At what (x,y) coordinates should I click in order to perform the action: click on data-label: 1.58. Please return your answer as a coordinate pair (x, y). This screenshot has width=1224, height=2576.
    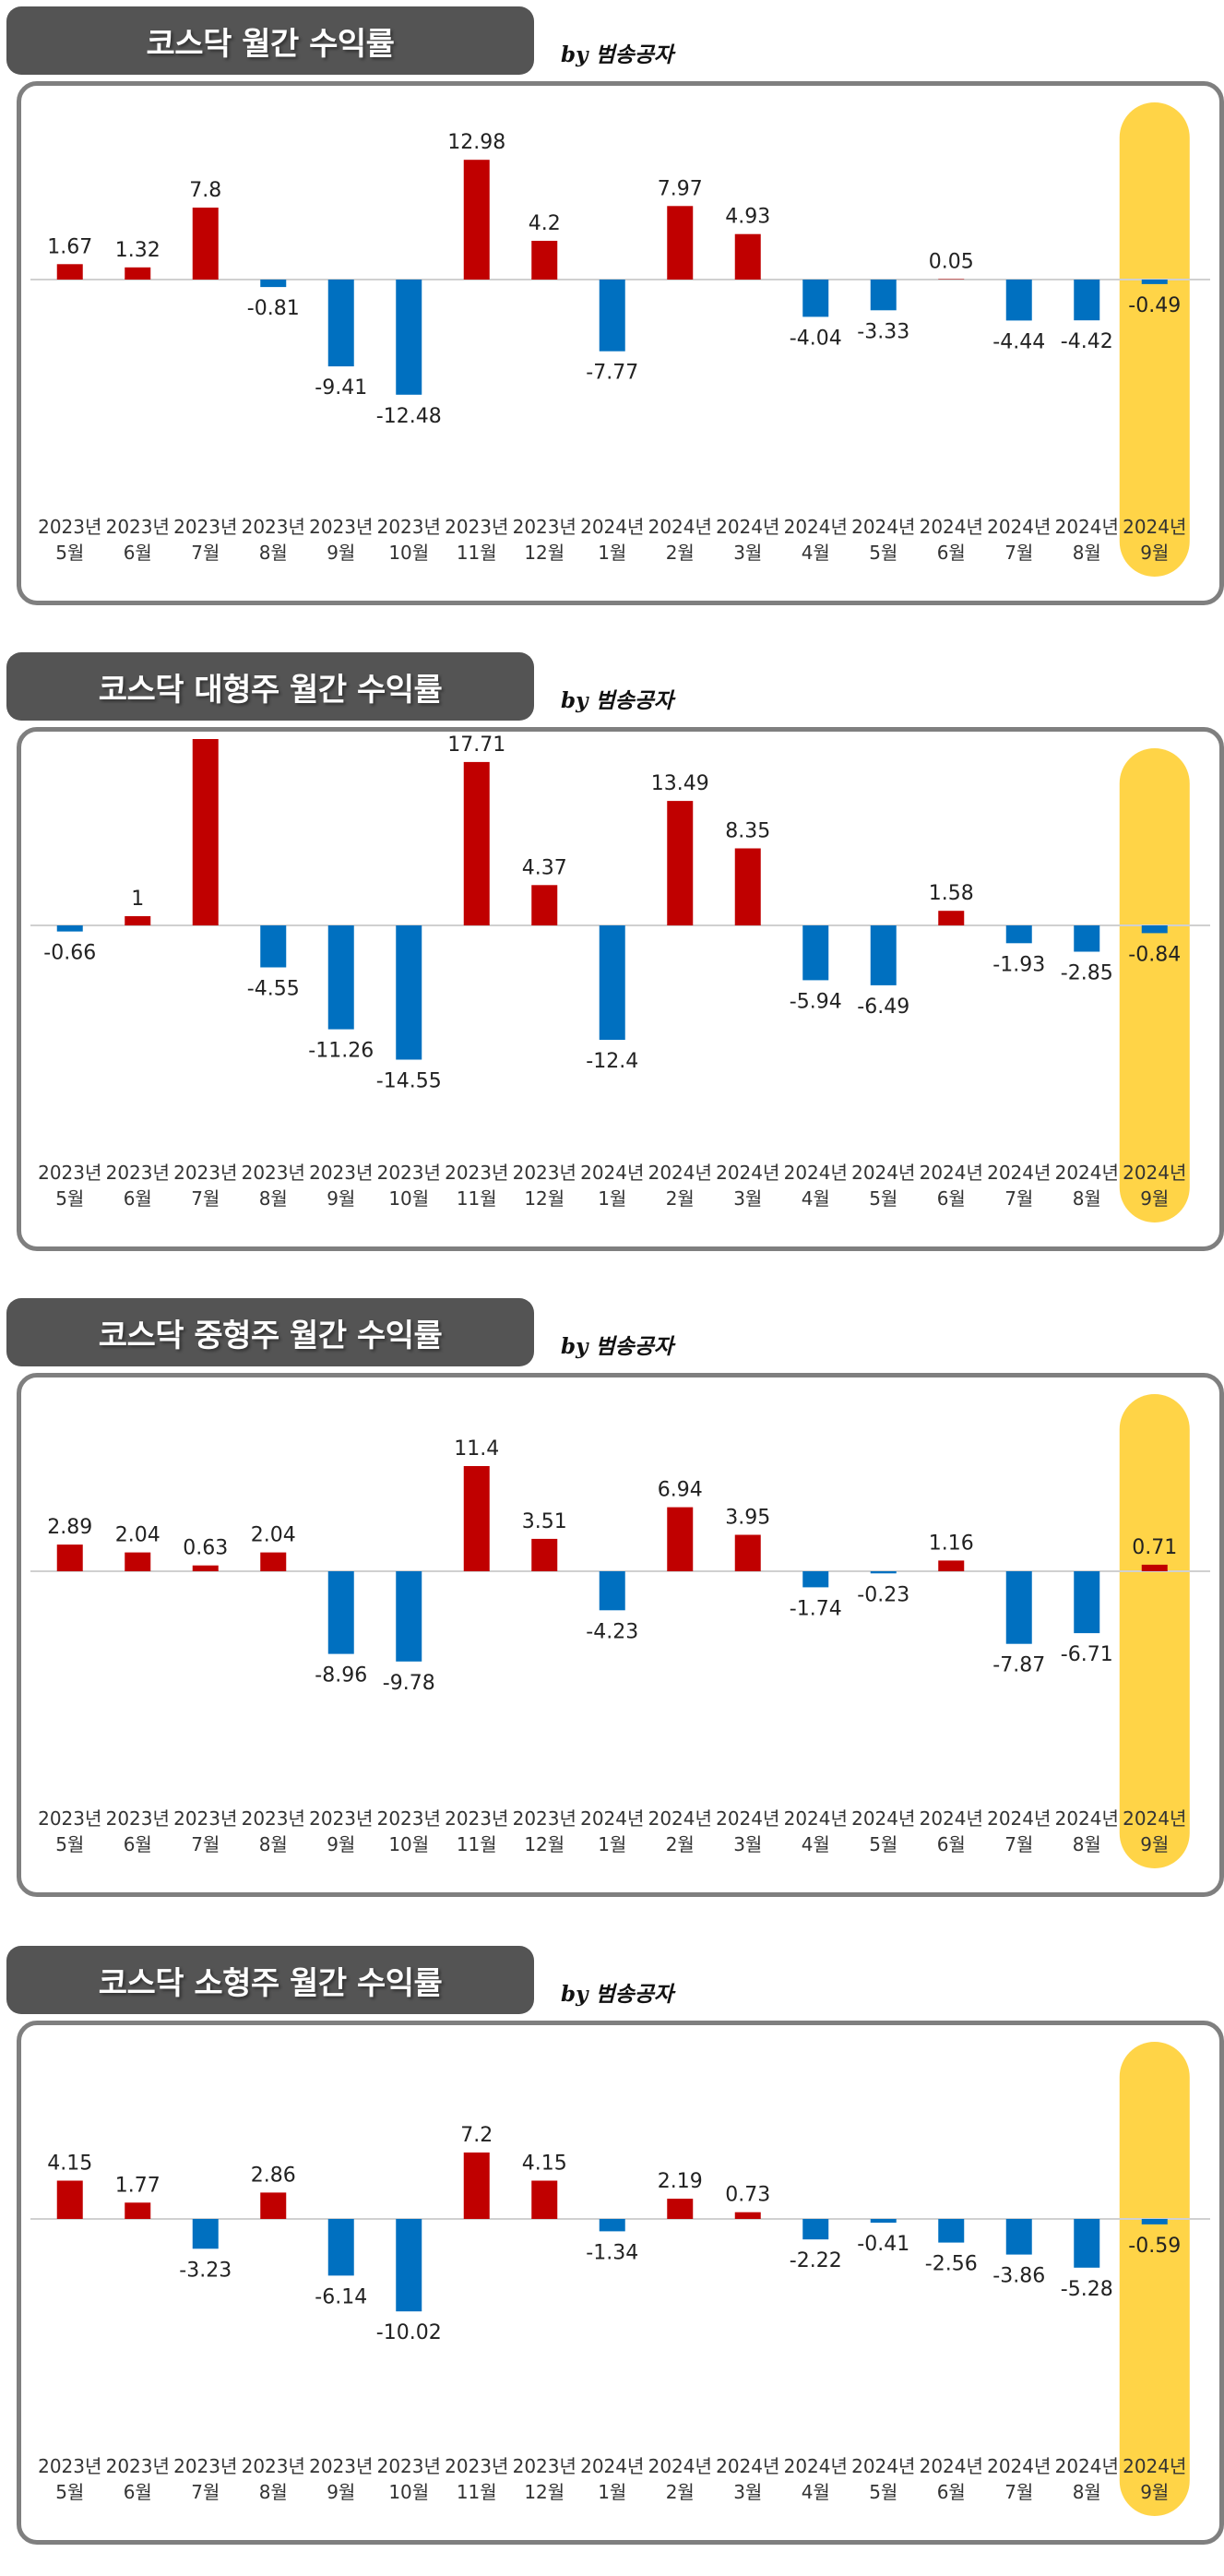
    Looking at the image, I should click on (951, 893).